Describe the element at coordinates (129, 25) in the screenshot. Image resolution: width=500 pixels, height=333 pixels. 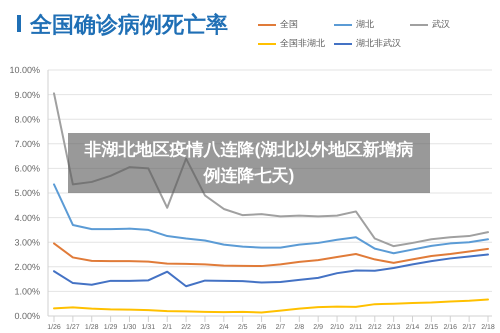
I see `chart-title: 全国确诊病例死亡率` at that location.